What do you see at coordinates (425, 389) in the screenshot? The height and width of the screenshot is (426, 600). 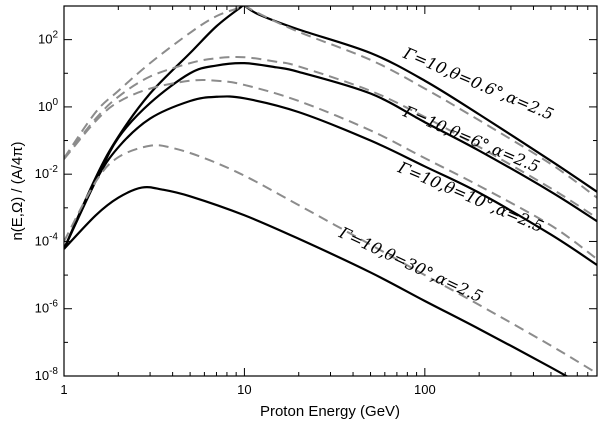 I see `x-tick-label-100: 100` at bounding box center [425, 389].